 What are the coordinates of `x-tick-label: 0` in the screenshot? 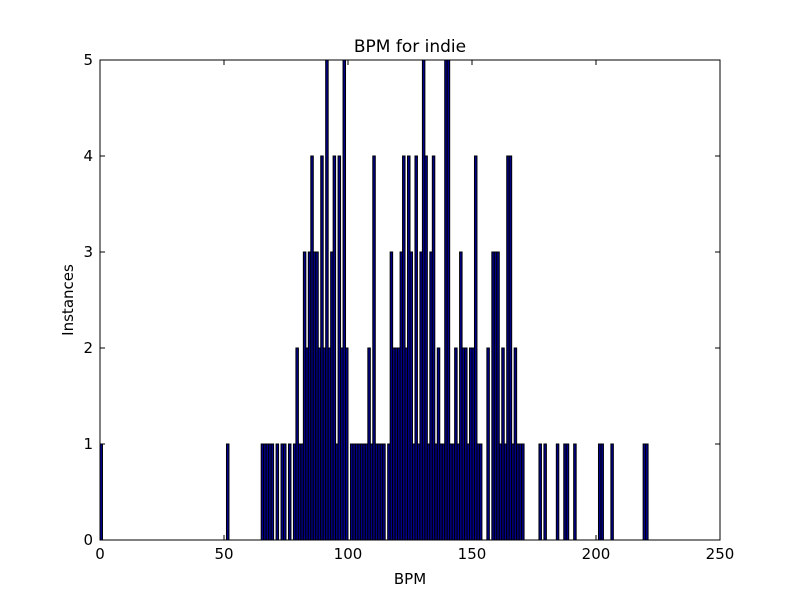 It's located at (100, 554).